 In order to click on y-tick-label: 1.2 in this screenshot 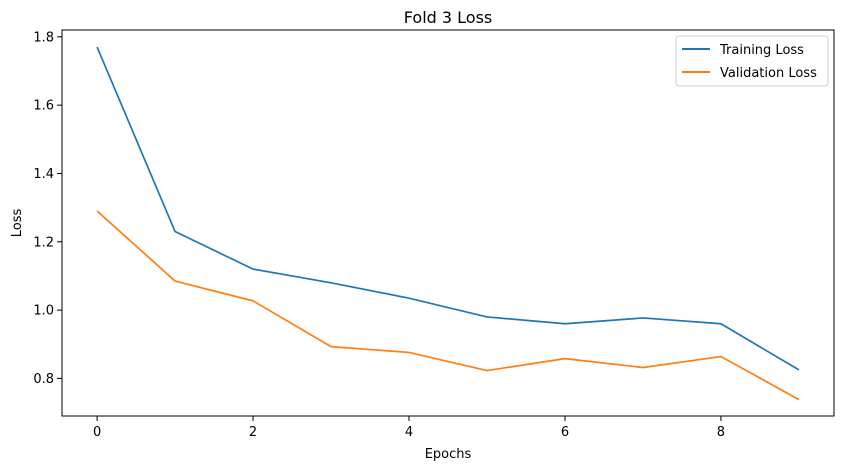, I will do `click(43, 242)`.